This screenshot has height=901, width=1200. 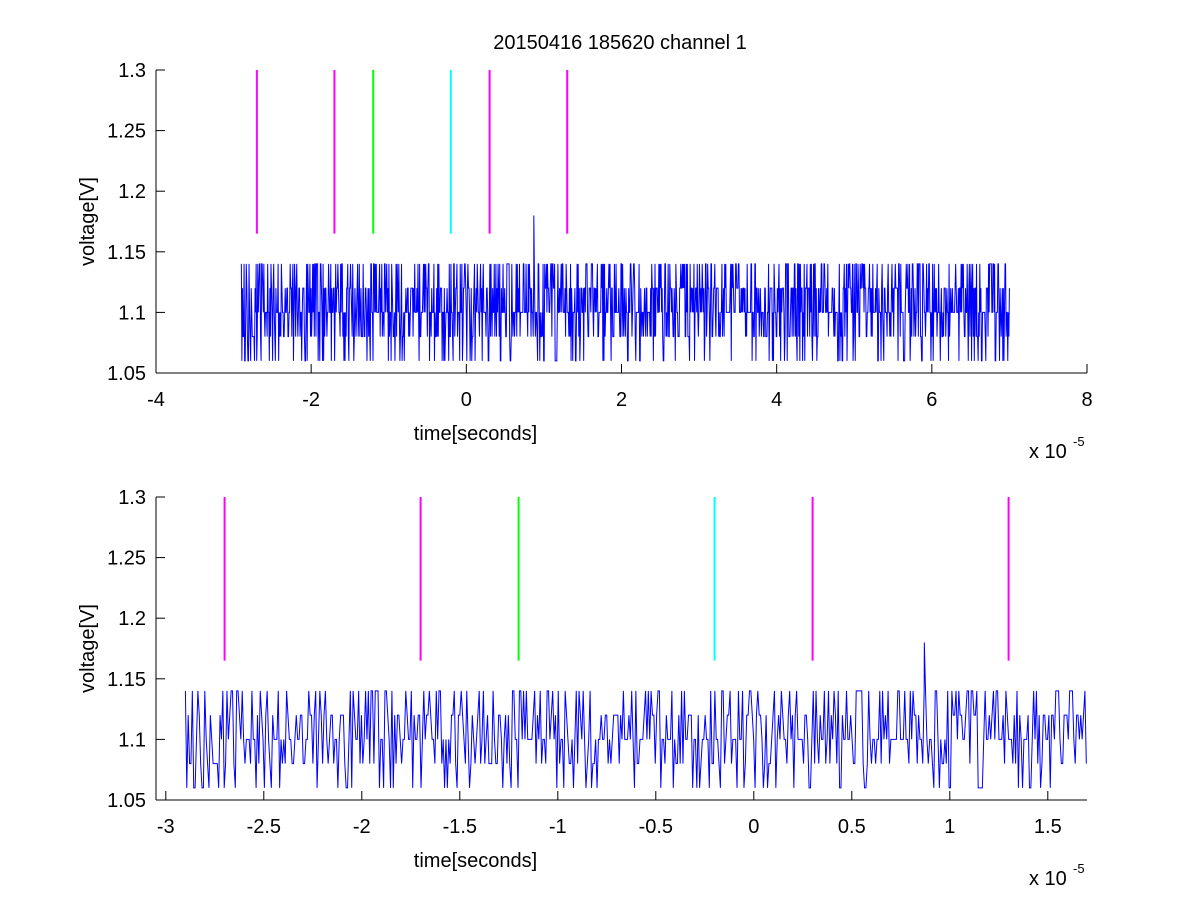 What do you see at coordinates (264, 827) in the screenshot?
I see `x-tick-label: -2.5` at bounding box center [264, 827].